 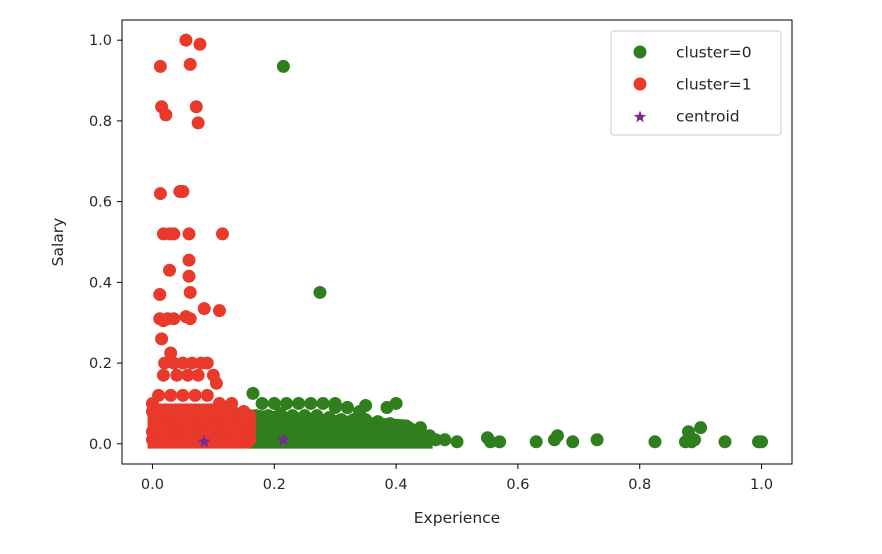 I want to click on legend-frame, so click(x=696, y=83).